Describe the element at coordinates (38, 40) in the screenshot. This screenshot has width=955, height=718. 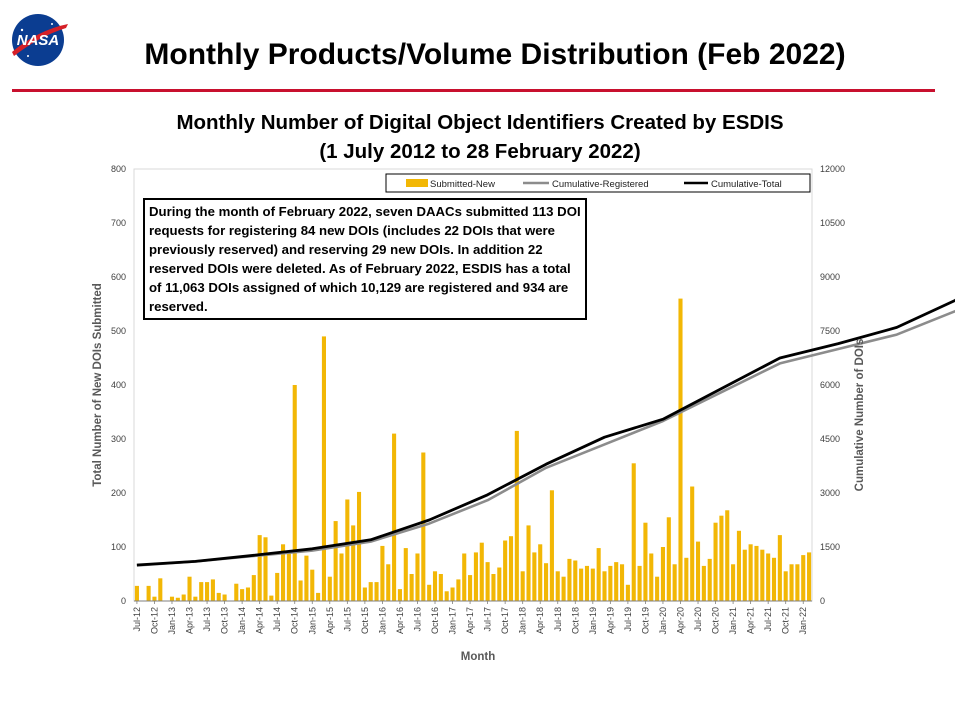
I see `svg-text: NASA` at that location.